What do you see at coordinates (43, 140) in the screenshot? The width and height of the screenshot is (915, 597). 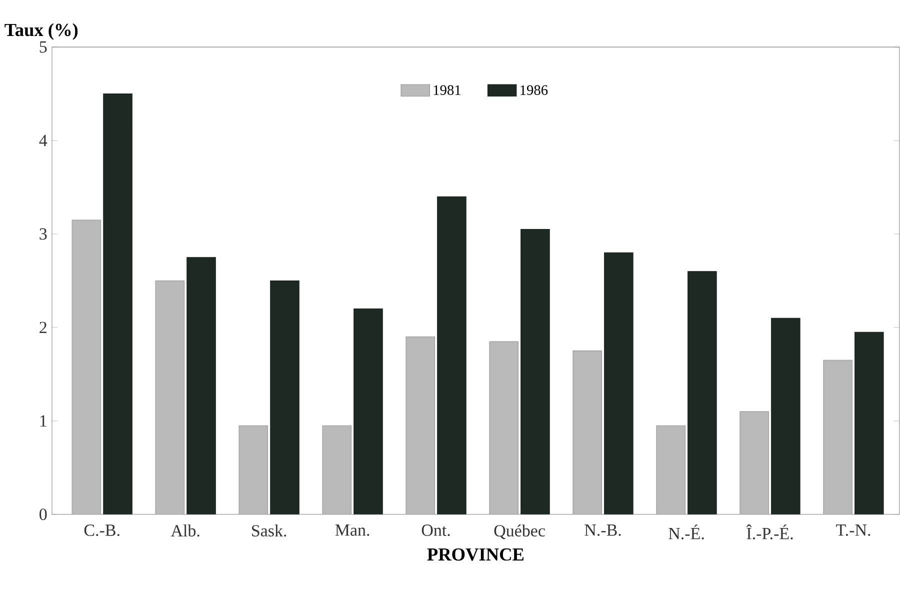 I see `y-tick-label: 4` at bounding box center [43, 140].